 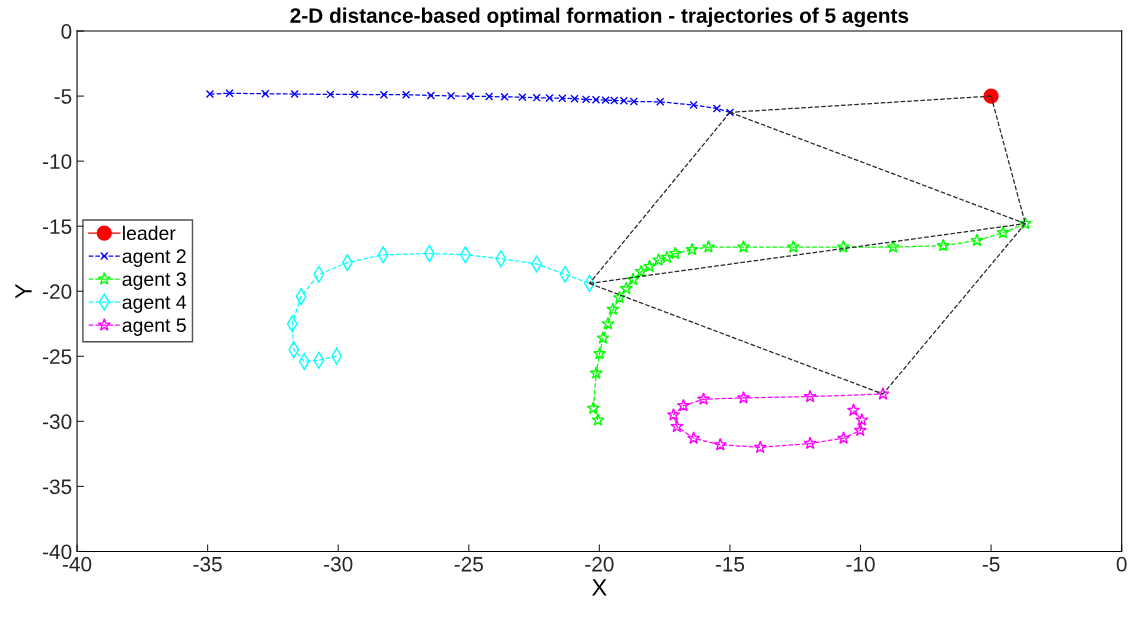 I want to click on y-axis-title: Y, so click(x=23, y=291).